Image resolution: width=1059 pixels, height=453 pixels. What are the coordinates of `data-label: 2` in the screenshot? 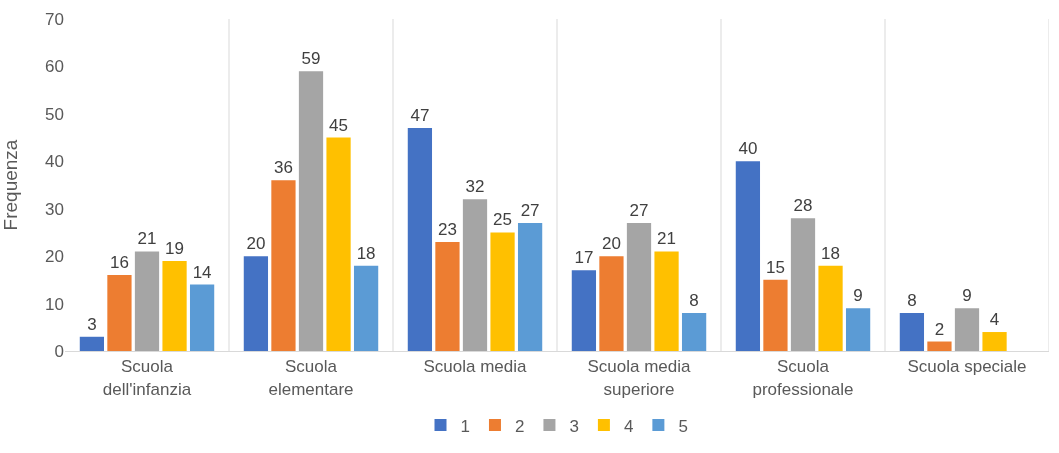 It's located at (939, 329).